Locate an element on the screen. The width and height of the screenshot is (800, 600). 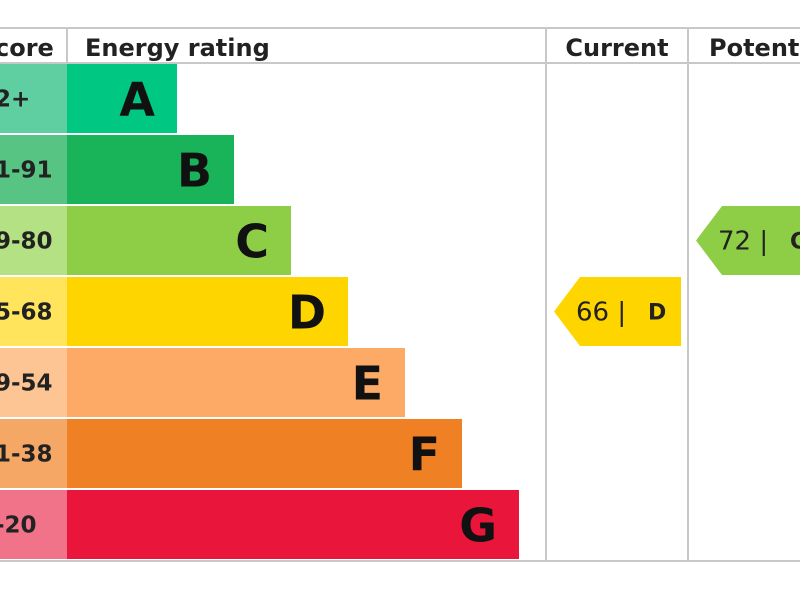
score-cell-f is located at coordinates (33, 453).